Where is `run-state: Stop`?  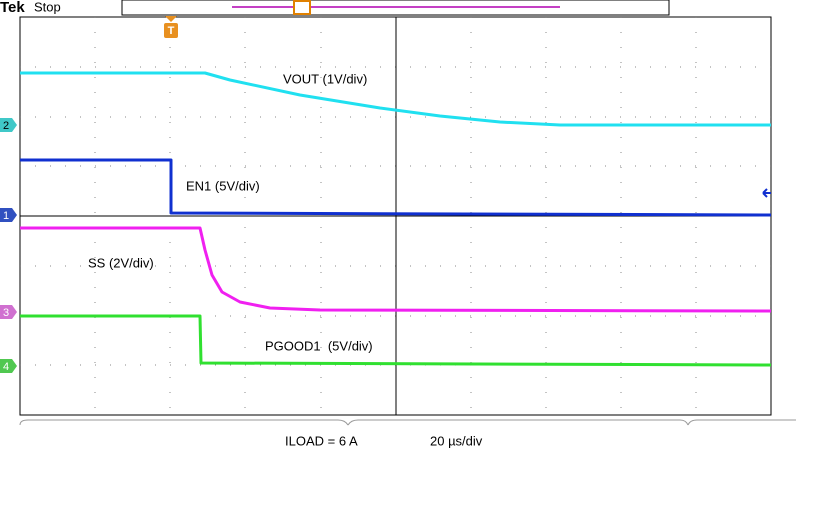
run-state: Stop is located at coordinates (47, 7).